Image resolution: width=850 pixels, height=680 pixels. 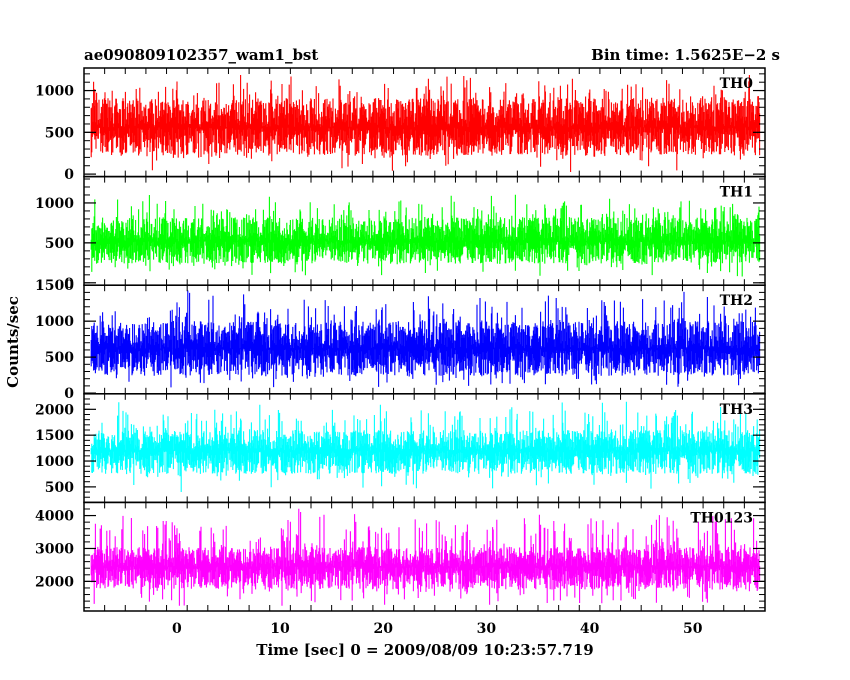 I want to click on series-th3, so click(x=425, y=446).